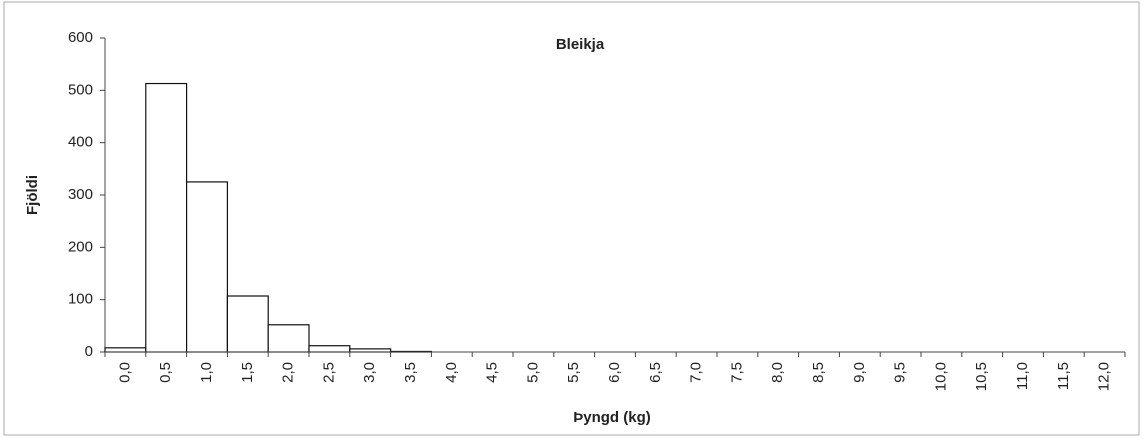  What do you see at coordinates (818, 372) in the screenshot?
I see `x-tick-label: 8,5` at bounding box center [818, 372].